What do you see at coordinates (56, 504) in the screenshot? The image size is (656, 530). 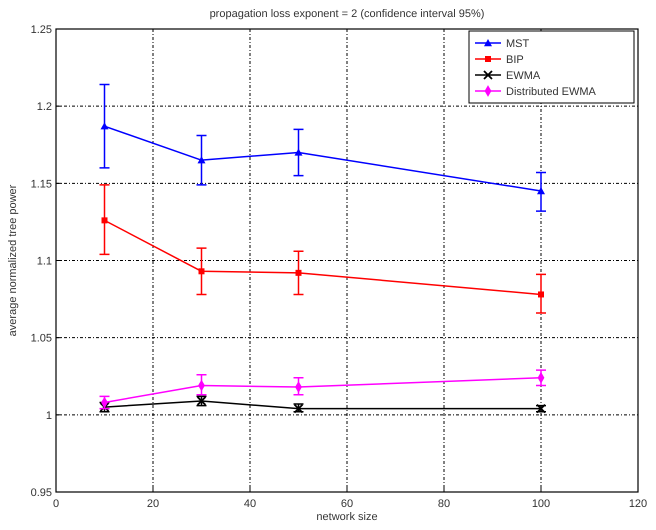 I see `x-tick-label: 0` at bounding box center [56, 504].